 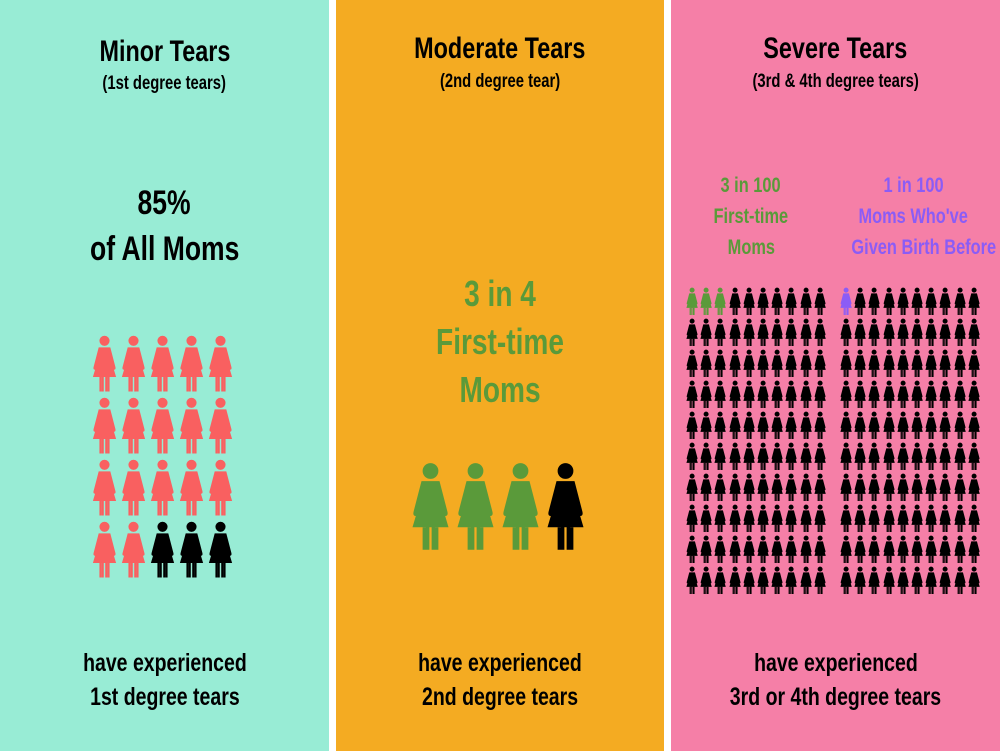 What do you see at coordinates (924, 216) in the screenshot?
I see `stat-given-birth-before: 1 in 100 Moms Who've Given Birth Before` at bounding box center [924, 216].